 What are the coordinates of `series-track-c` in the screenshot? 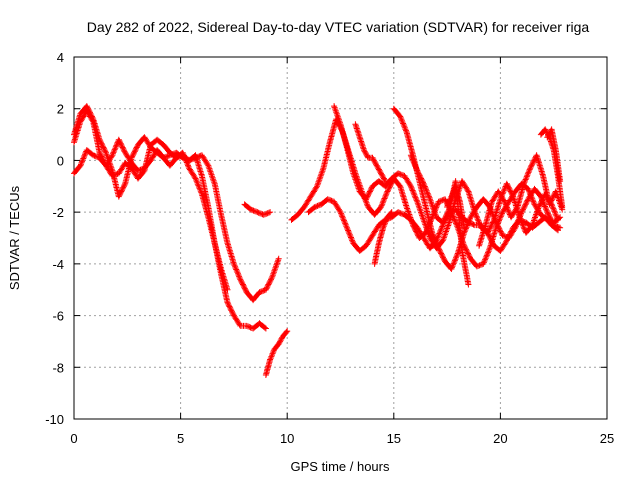 It's located at (151, 214).